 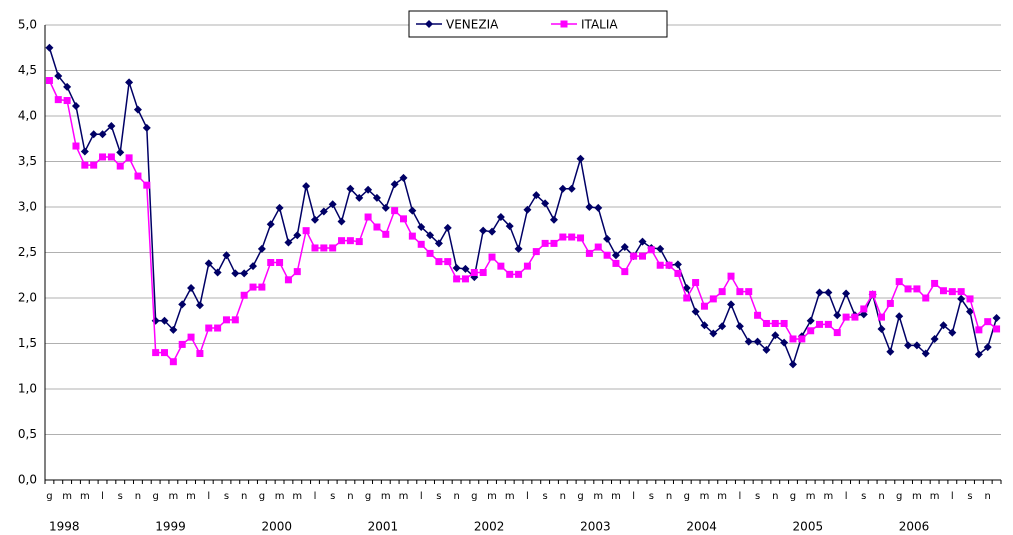 I want to click on y-tick-label: 2,5, so click(x=27, y=252).